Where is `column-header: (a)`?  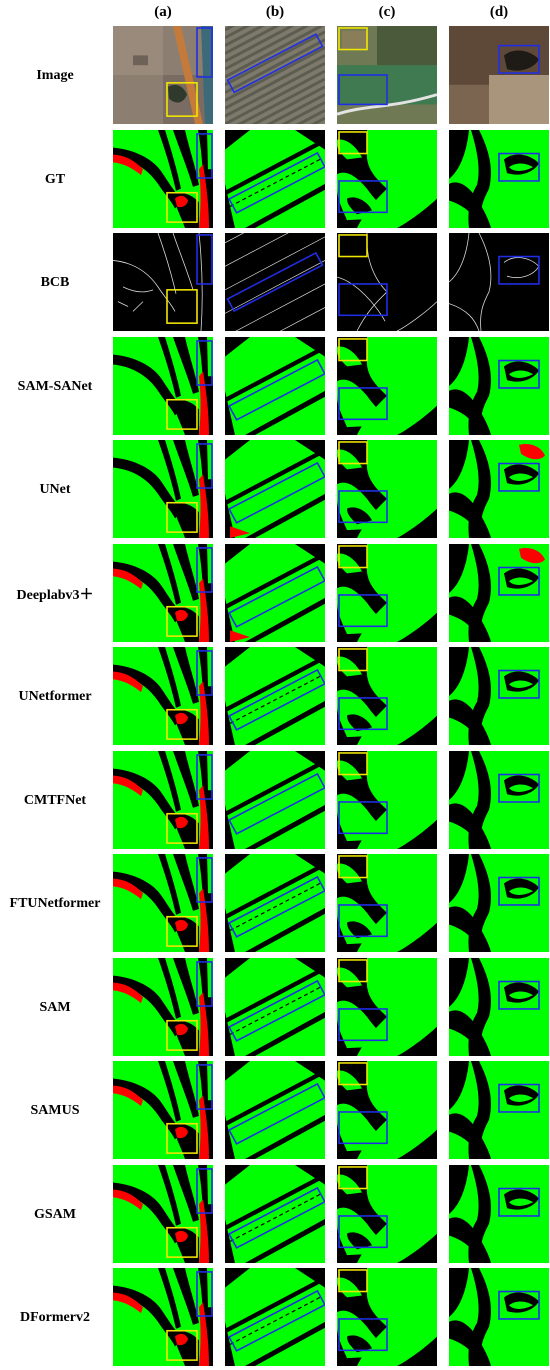
column-header: (a) is located at coordinates (163, 12).